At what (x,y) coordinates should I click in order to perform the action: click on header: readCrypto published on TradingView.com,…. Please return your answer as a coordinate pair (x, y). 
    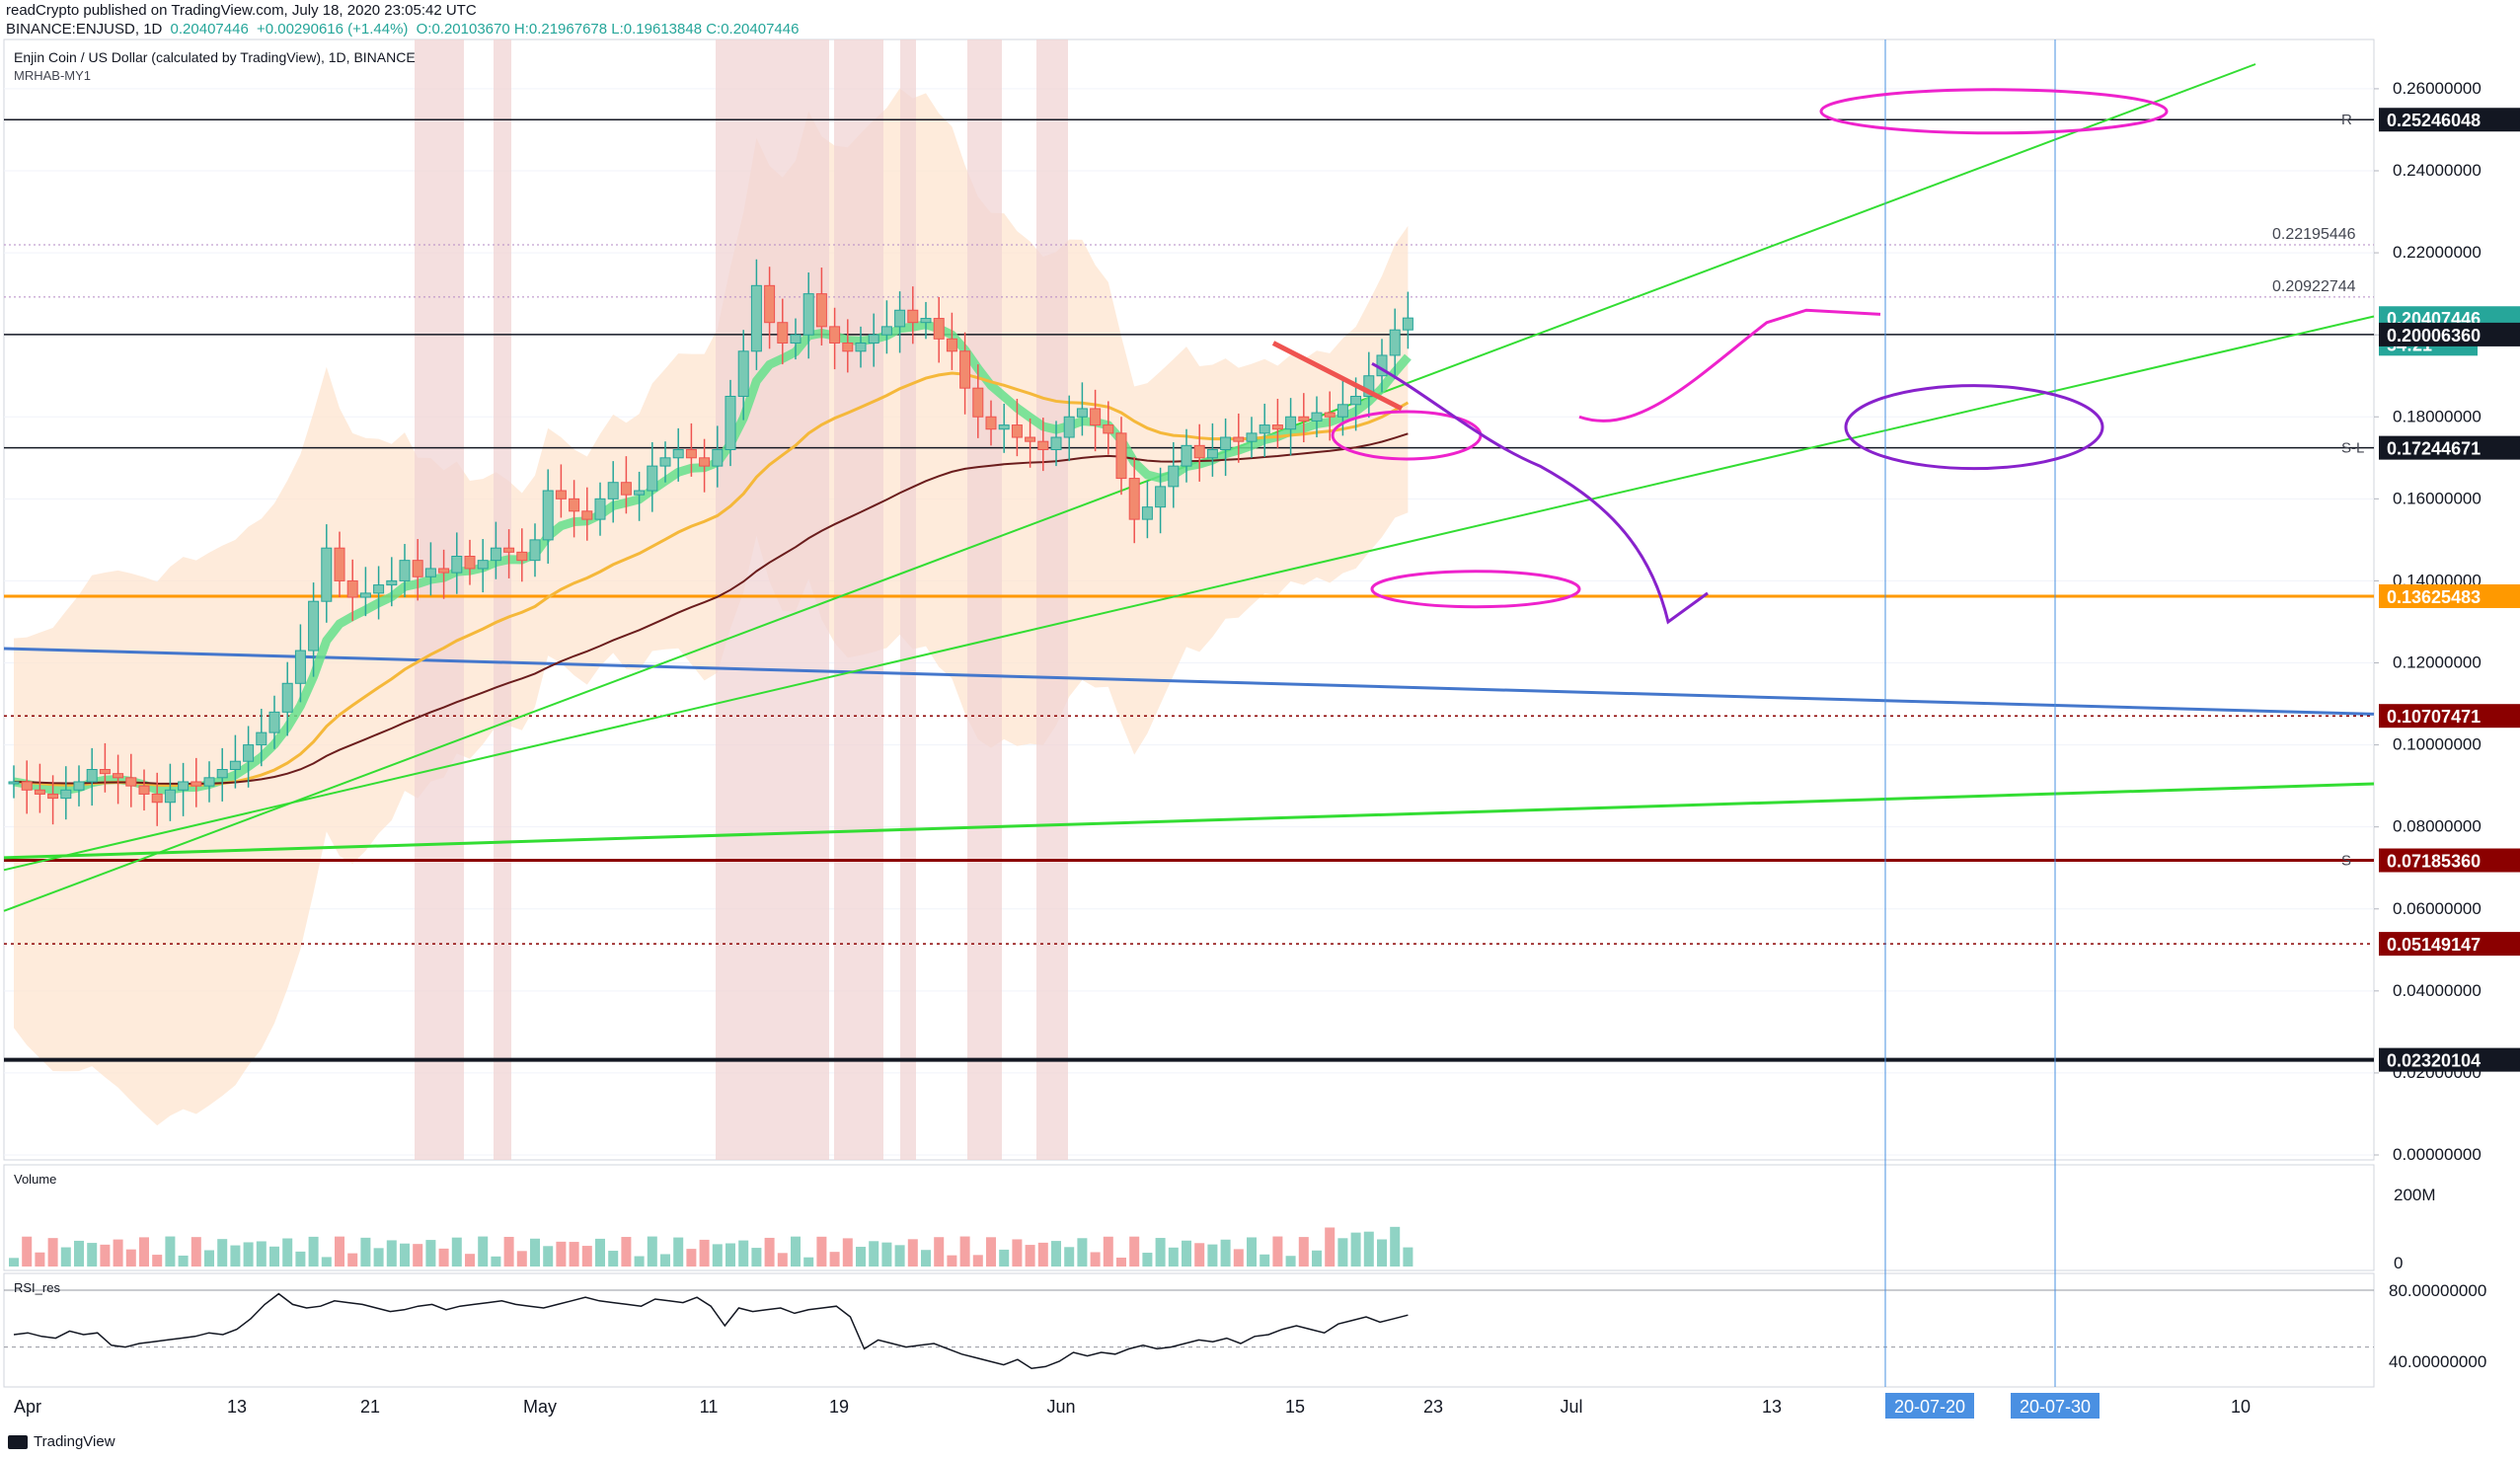
    Looking at the image, I should click on (1260, 19).